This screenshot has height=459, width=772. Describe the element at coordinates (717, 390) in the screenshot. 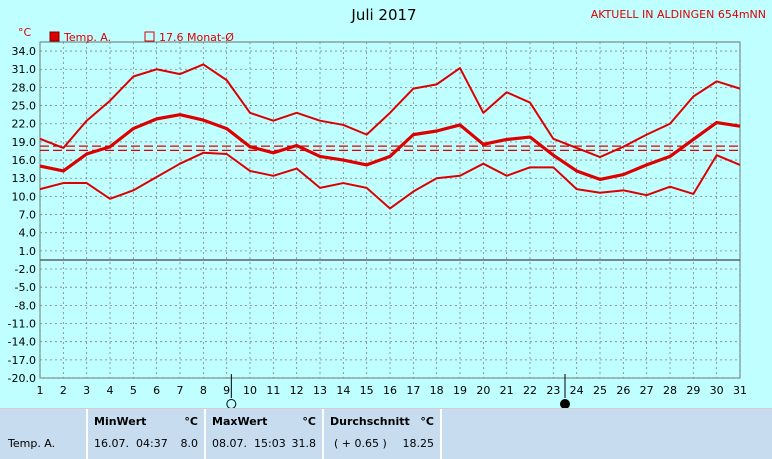

I see `x-tick-label: 30` at that location.